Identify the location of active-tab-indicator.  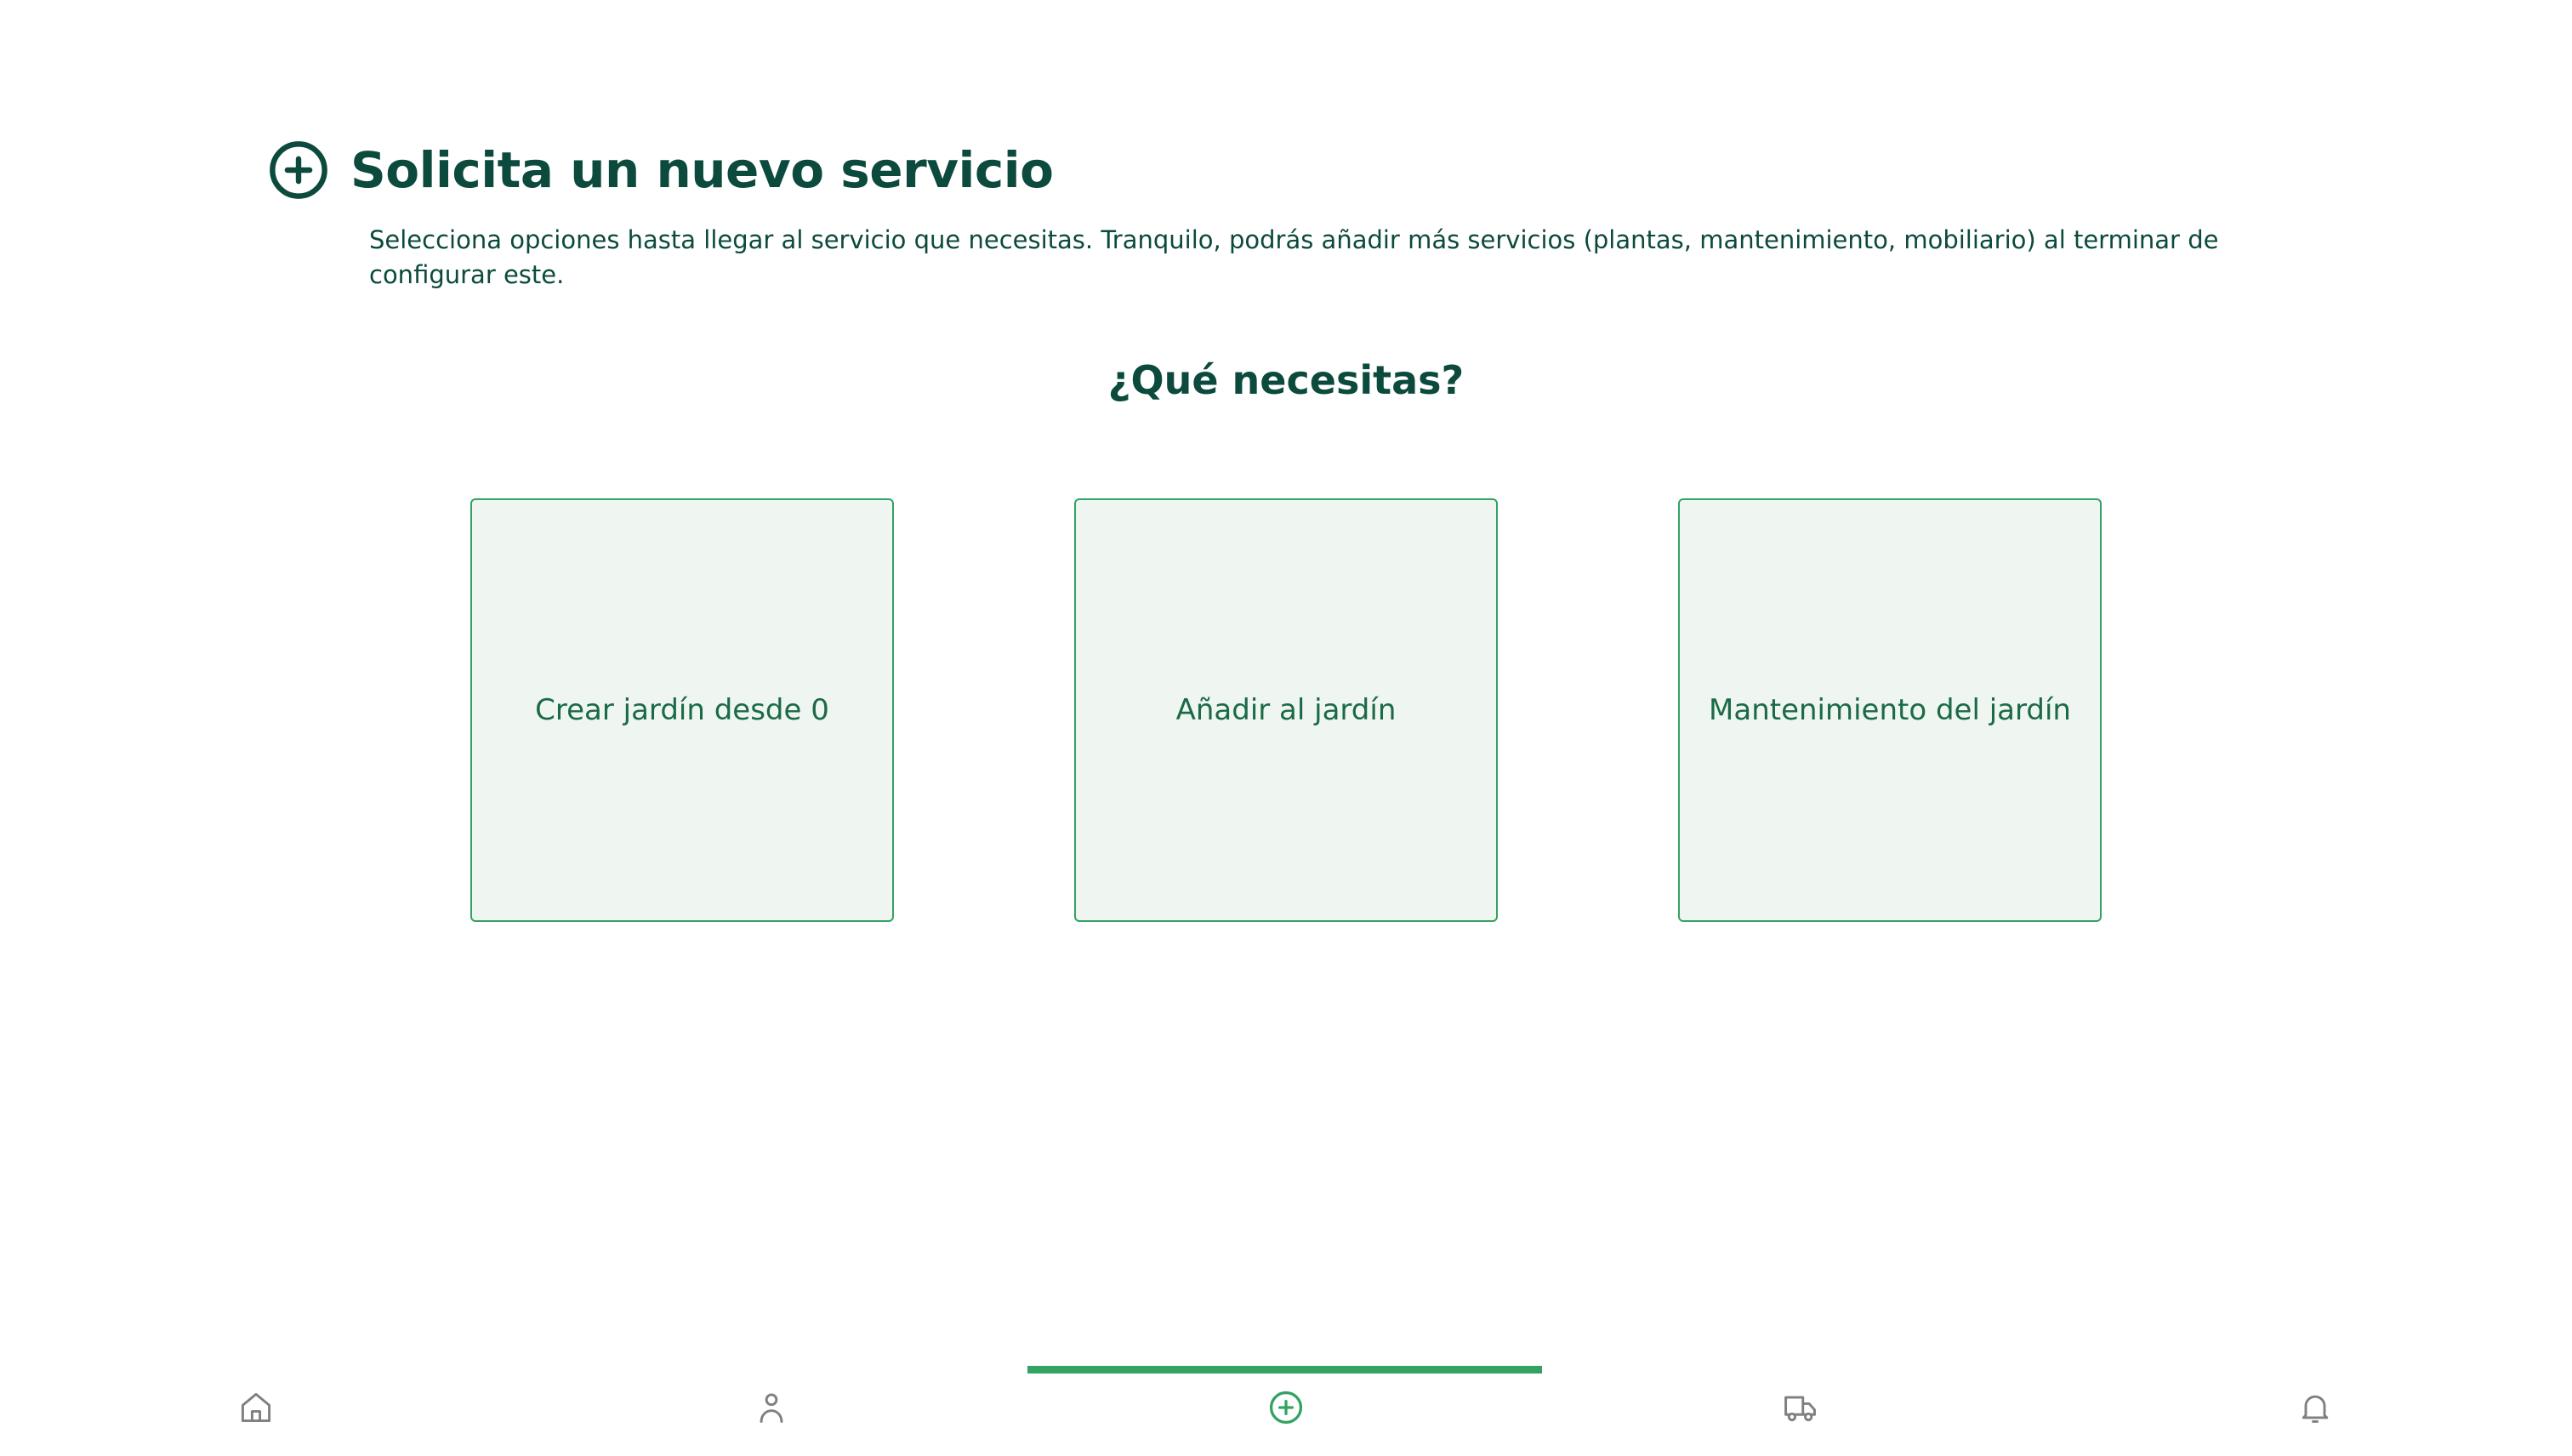
(1285, 1370).